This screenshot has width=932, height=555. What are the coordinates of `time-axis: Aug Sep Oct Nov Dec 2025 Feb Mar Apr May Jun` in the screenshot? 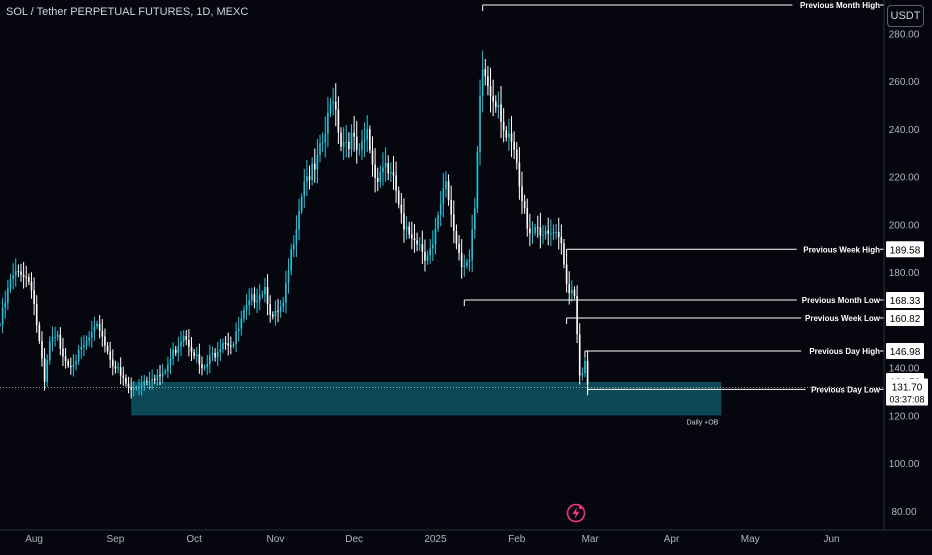 It's located at (432, 539).